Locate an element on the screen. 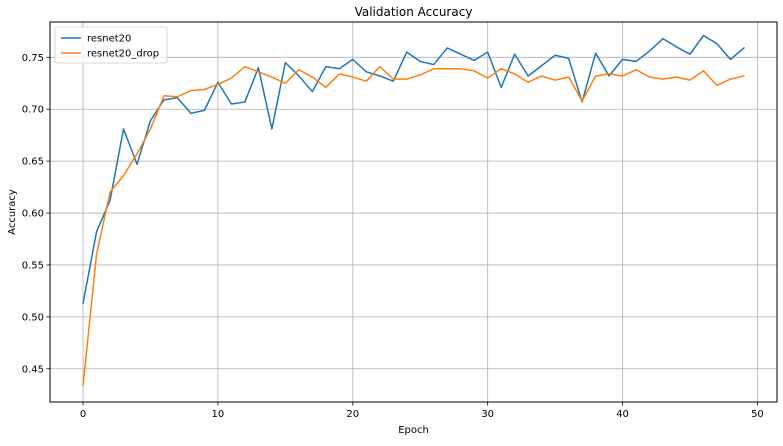 This screenshot has width=783, height=446. y-axis-label: Accuracy is located at coordinates (12, 212).